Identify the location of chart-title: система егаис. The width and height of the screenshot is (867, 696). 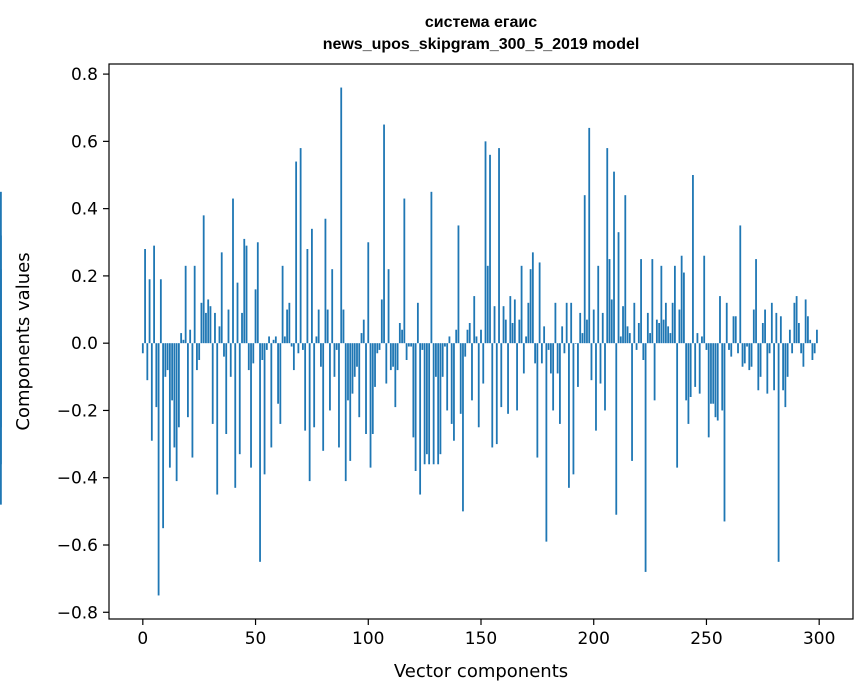
(481, 22).